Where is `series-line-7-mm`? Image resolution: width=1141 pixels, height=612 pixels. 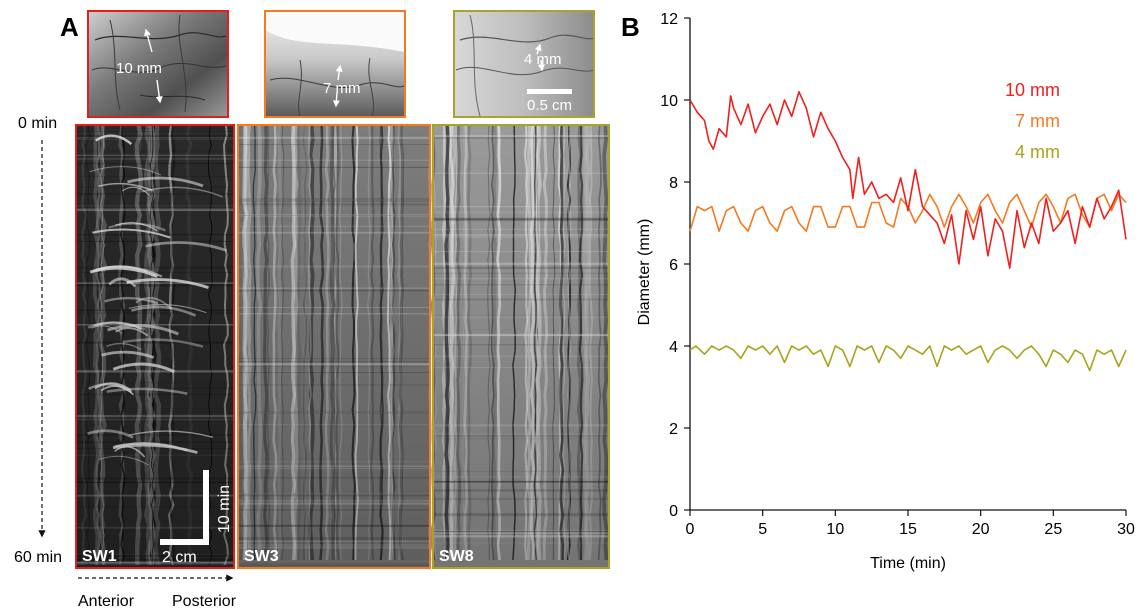 series-line-7-mm is located at coordinates (908, 212).